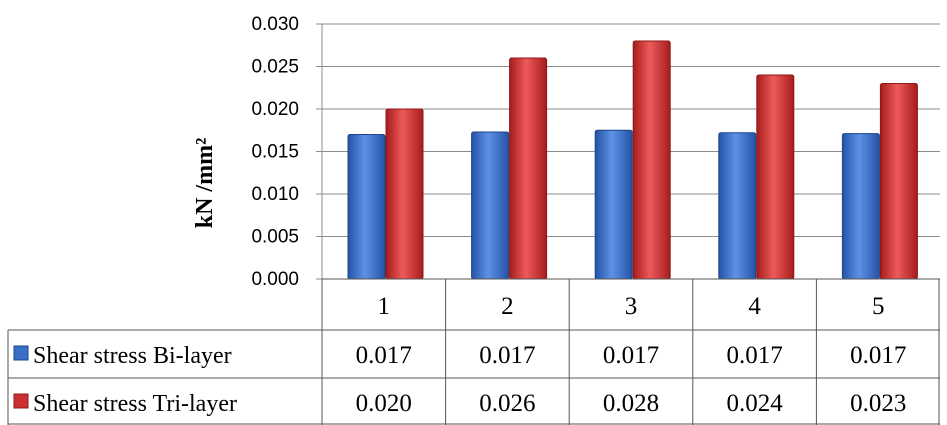 The height and width of the screenshot is (425, 947). What do you see at coordinates (754, 306) in the screenshot?
I see `category-label: 4` at bounding box center [754, 306].